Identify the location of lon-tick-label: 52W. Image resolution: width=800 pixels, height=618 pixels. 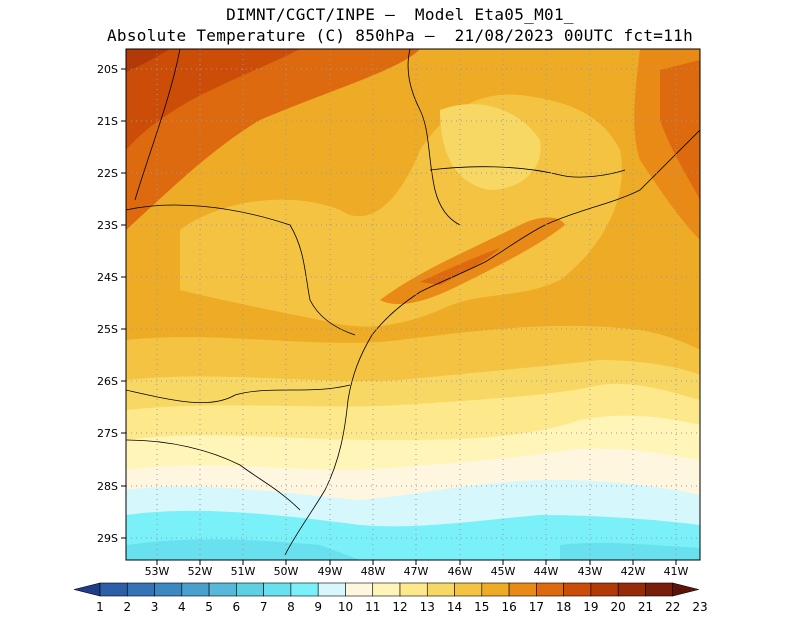
(200, 571).